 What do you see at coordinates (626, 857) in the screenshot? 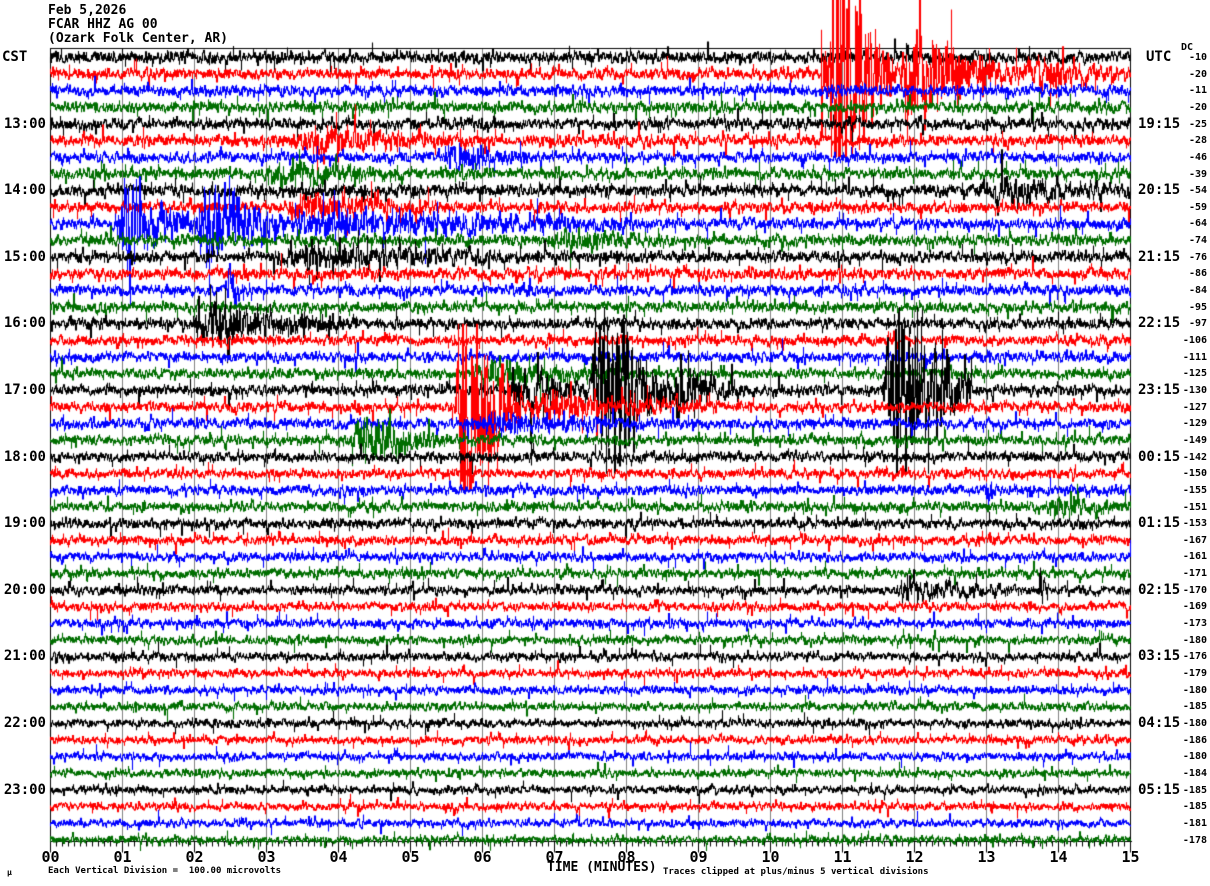
I see `x-tick-label: 08` at bounding box center [626, 857].